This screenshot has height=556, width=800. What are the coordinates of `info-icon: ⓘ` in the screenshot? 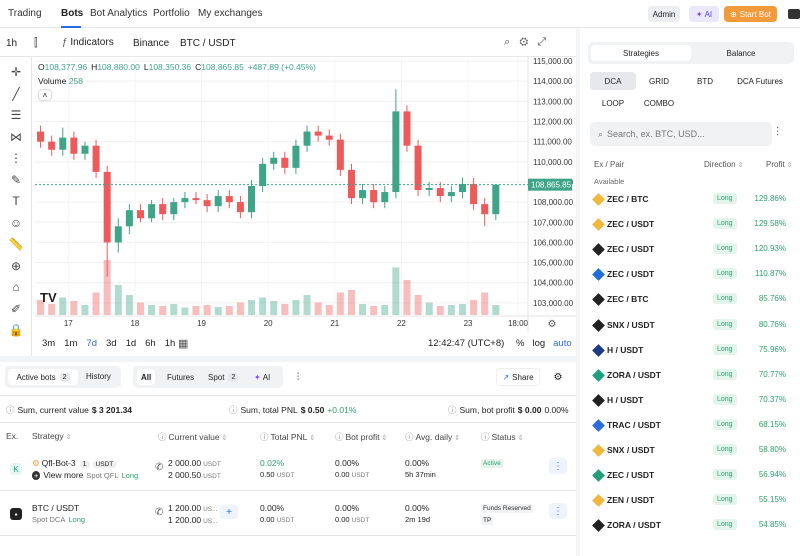 It's located at (452, 410).